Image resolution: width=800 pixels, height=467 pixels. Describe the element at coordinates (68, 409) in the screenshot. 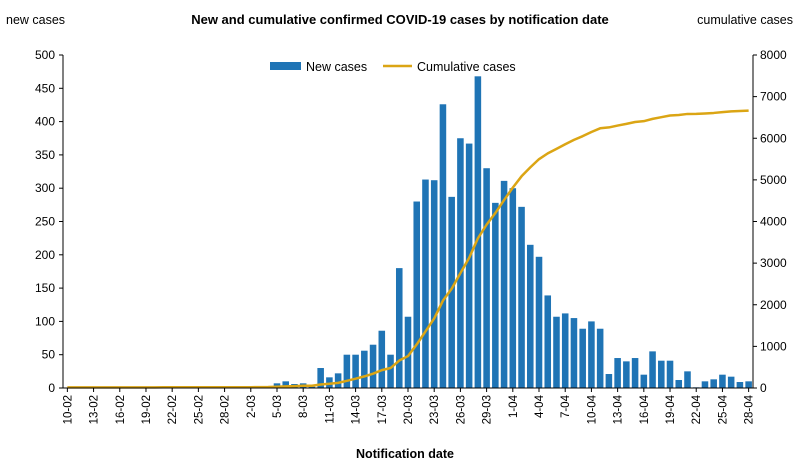

I see `x-tick-label: 10-02` at that location.